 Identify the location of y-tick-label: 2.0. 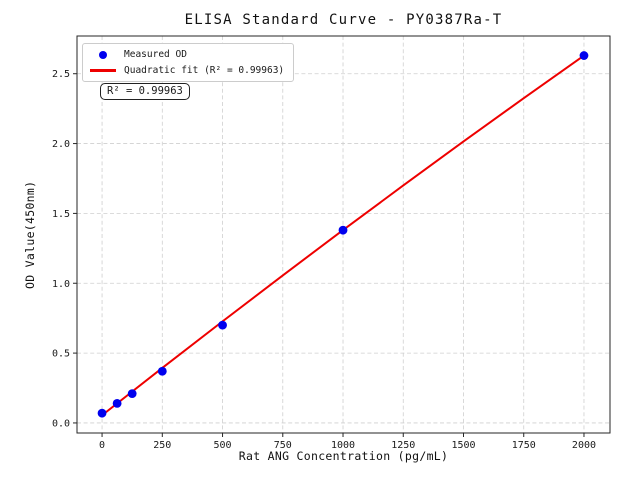
(61, 144).